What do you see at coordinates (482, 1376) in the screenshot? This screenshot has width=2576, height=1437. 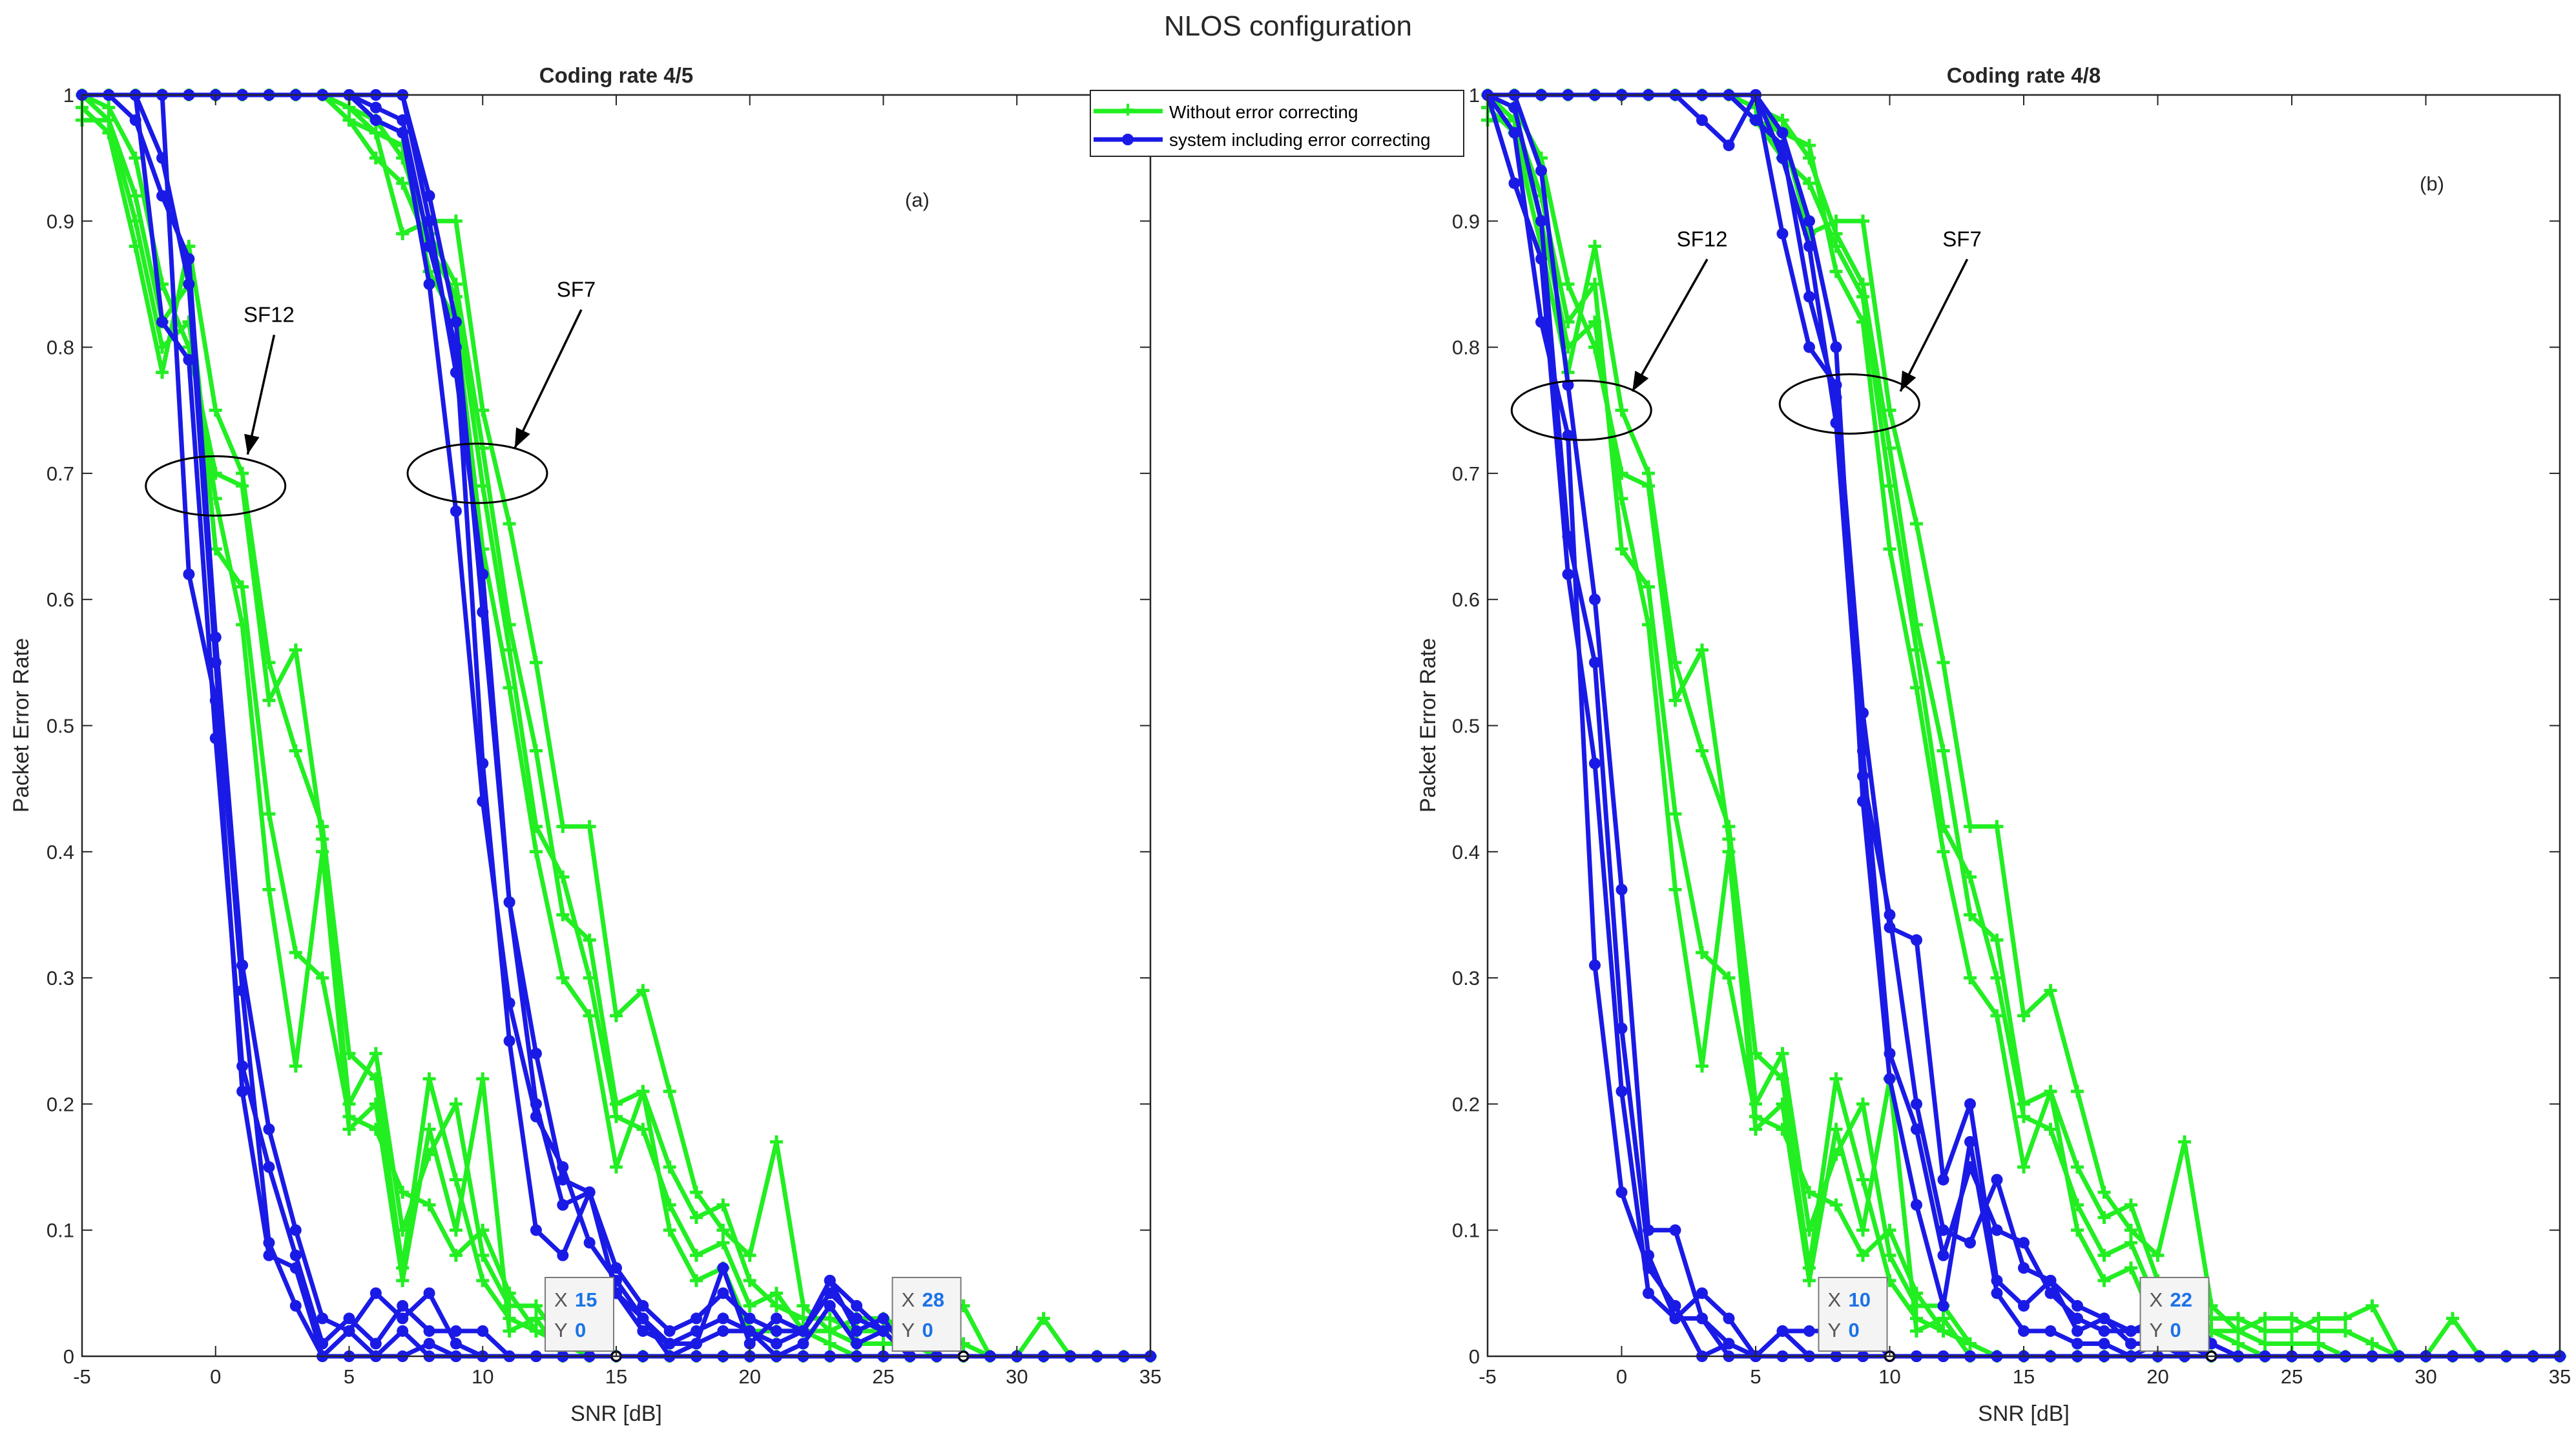 I see `panel-a-xtick-label: 10` at bounding box center [482, 1376].